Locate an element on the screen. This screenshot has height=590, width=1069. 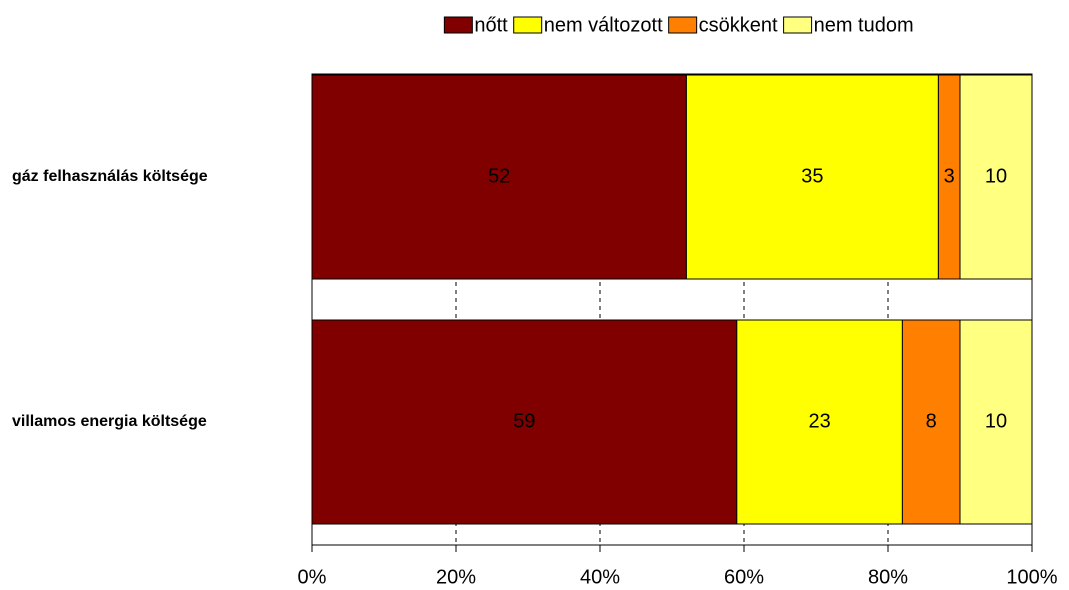
x-tick-label: 60% is located at coordinates (744, 577).